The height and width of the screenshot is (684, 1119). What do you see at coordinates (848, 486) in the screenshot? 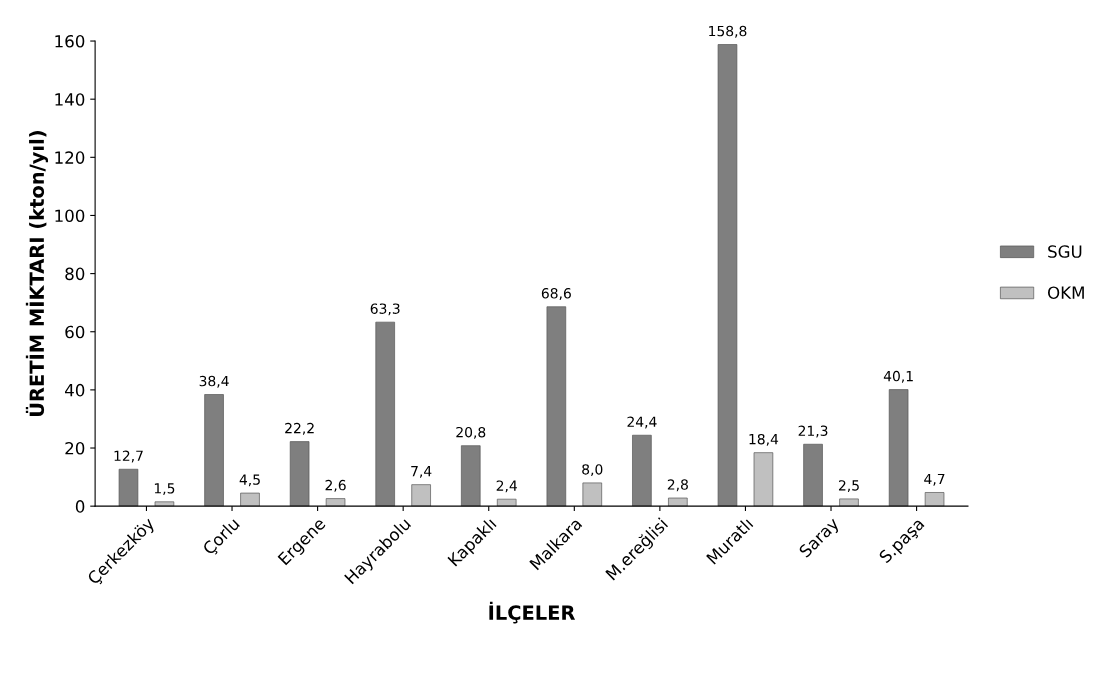
I see `data-label: 2,5` at bounding box center [848, 486].